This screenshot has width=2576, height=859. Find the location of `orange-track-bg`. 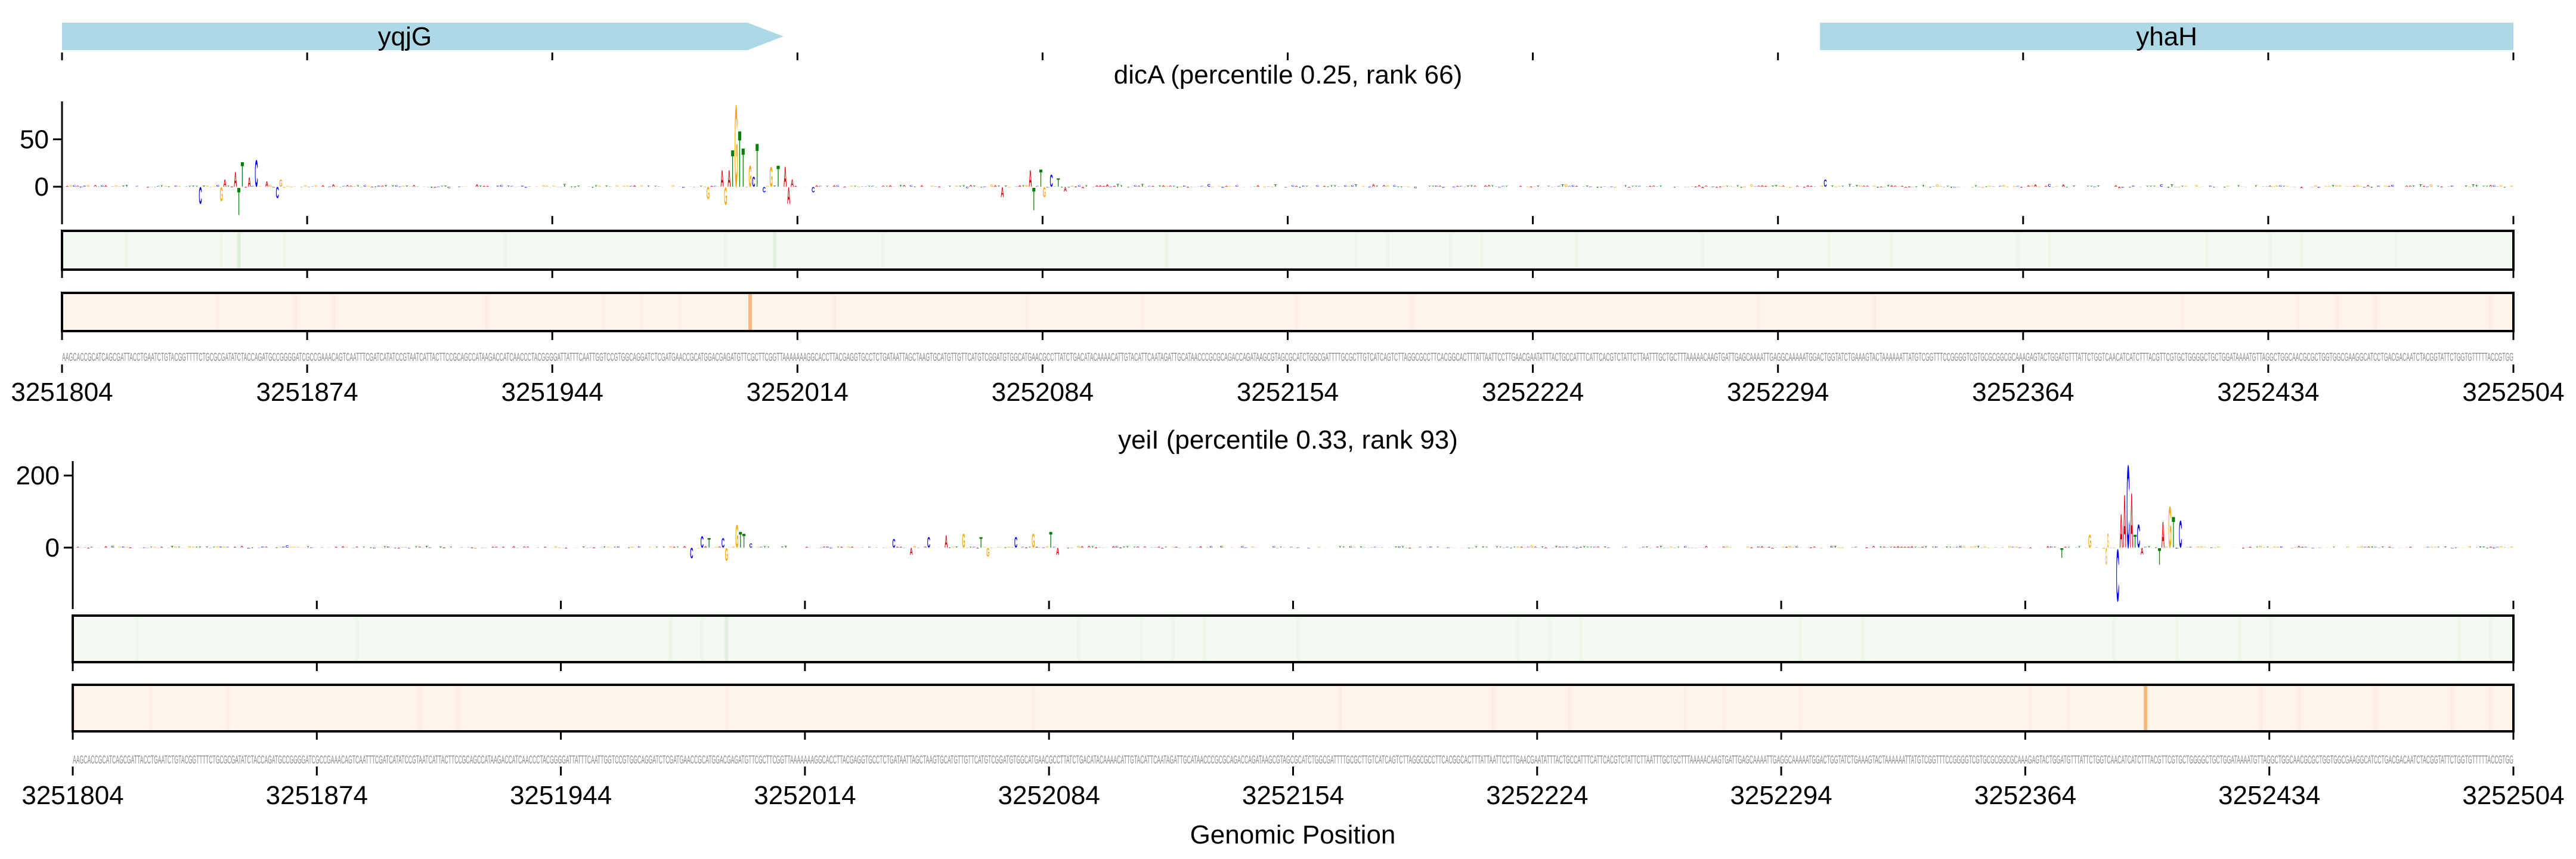

orange-track-bg is located at coordinates (1288, 312).